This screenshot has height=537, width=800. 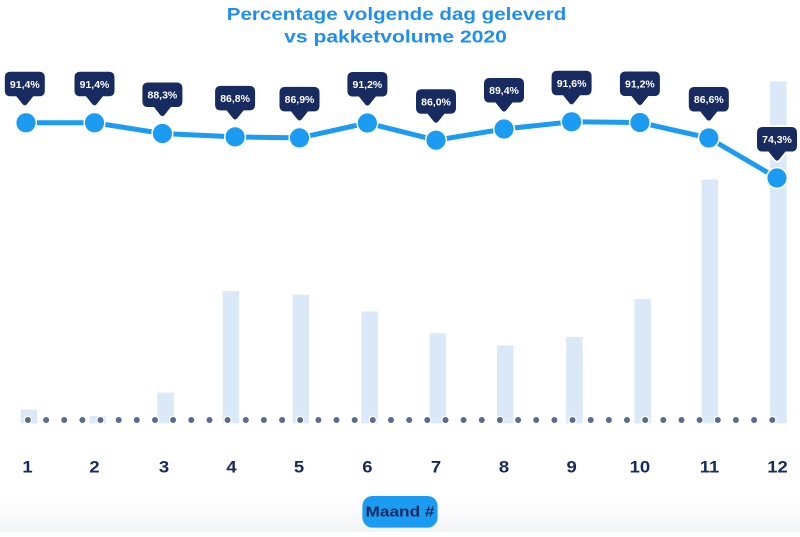 What do you see at coordinates (436, 102) in the screenshot?
I see `svg-text: 86,0%` at bounding box center [436, 102].